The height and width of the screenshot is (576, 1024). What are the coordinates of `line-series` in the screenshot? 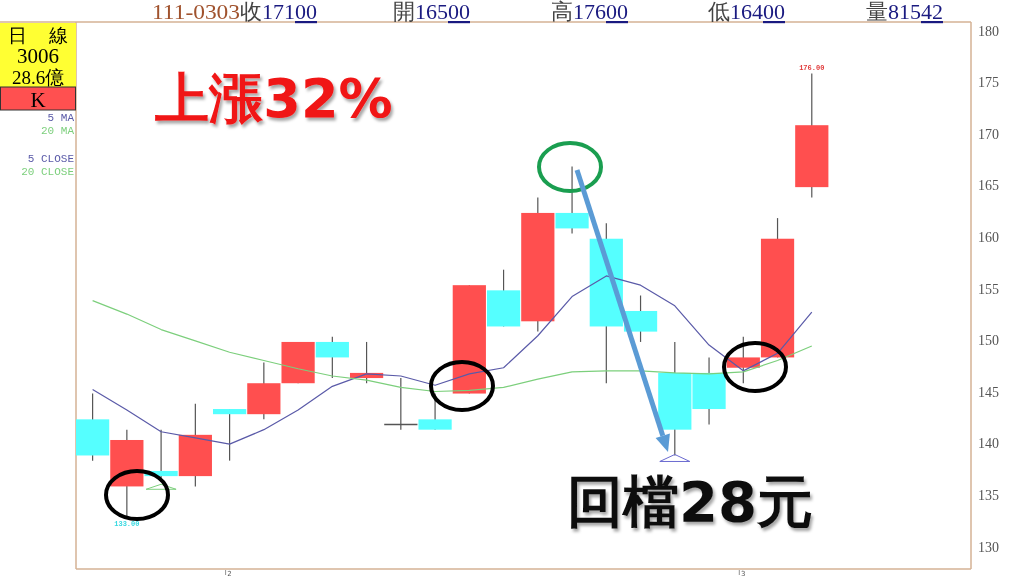 It's located at (452, 346).